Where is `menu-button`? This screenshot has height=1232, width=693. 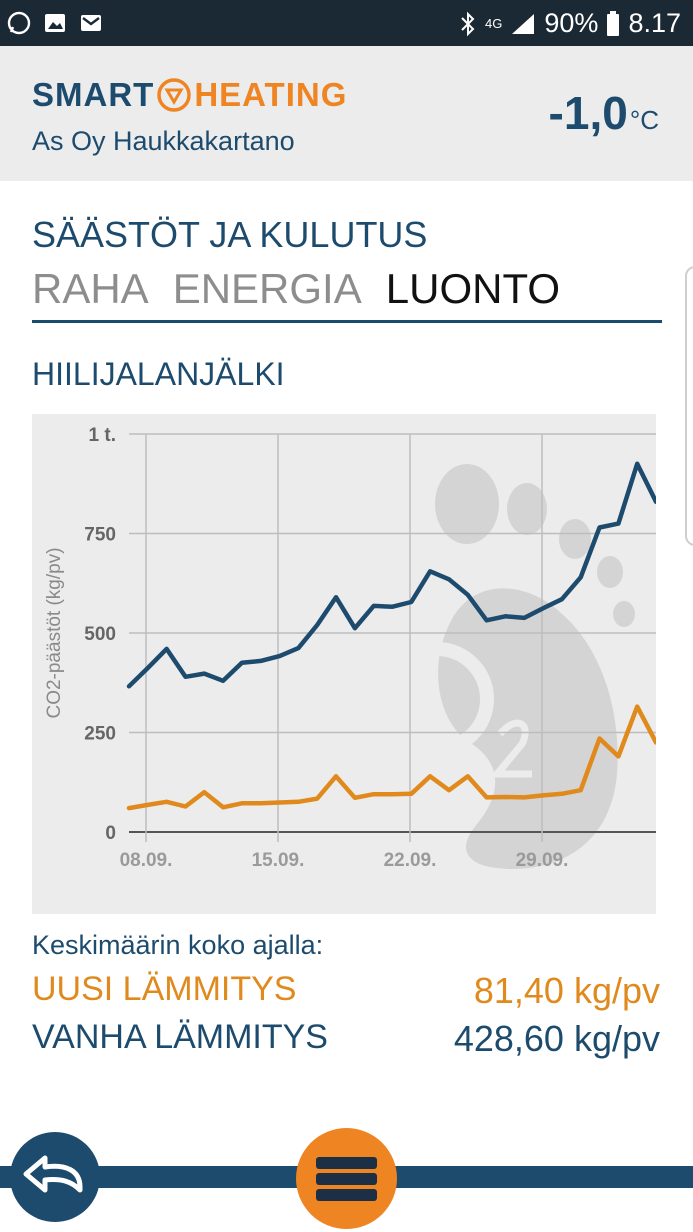 menu-button is located at coordinates (346, 1178).